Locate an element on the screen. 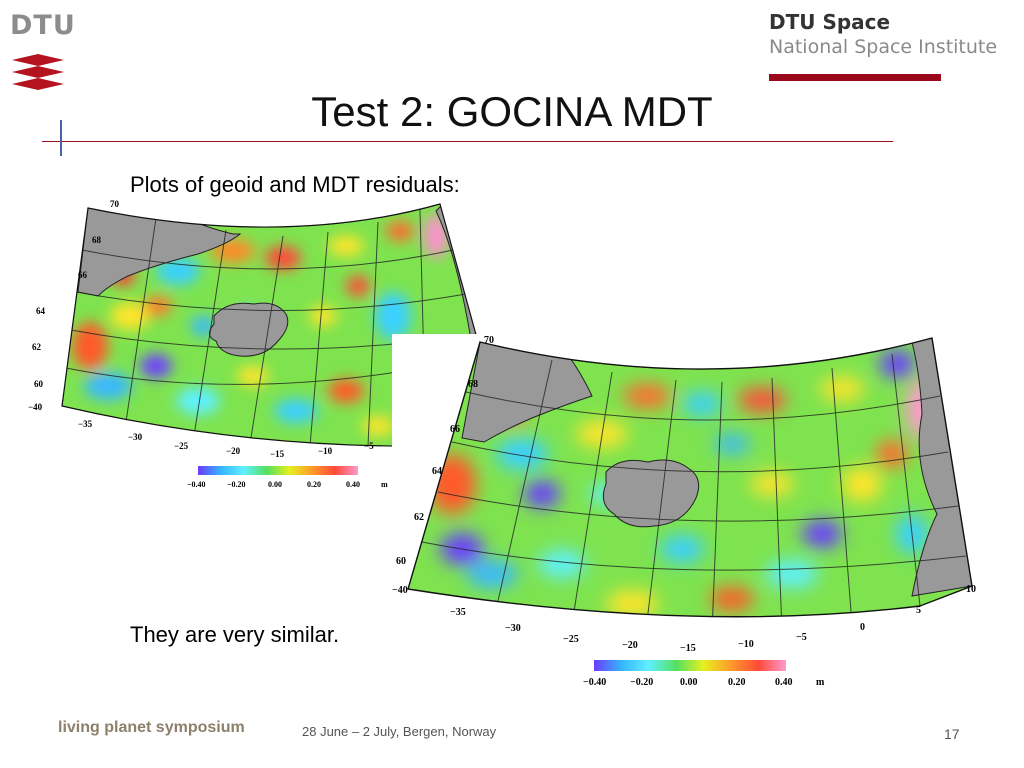 The height and width of the screenshot is (768, 1024). title-rule is located at coordinates (467, 141).